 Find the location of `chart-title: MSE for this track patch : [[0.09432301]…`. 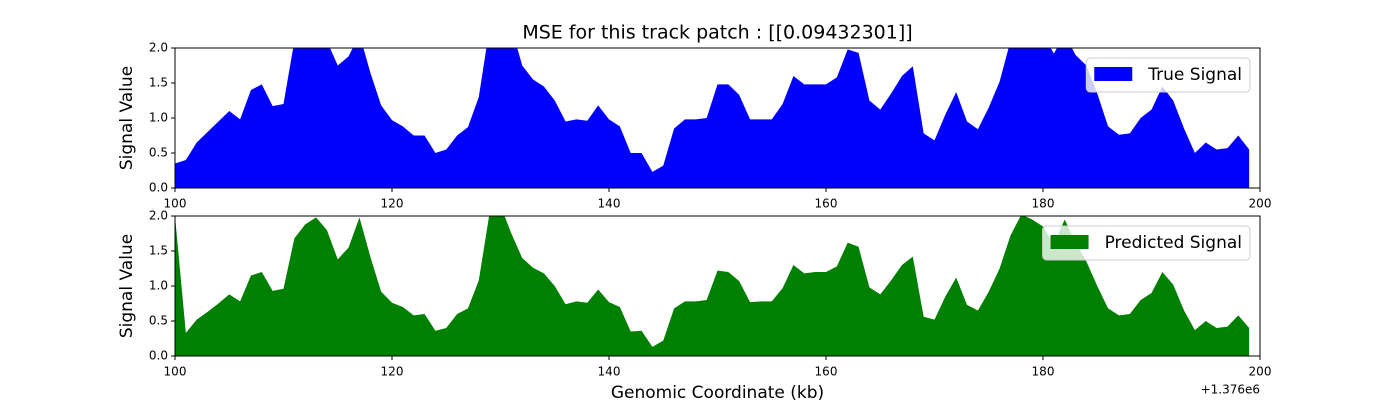

chart-title: MSE for this track patch : [[0.09432301]… is located at coordinates (717, 33).